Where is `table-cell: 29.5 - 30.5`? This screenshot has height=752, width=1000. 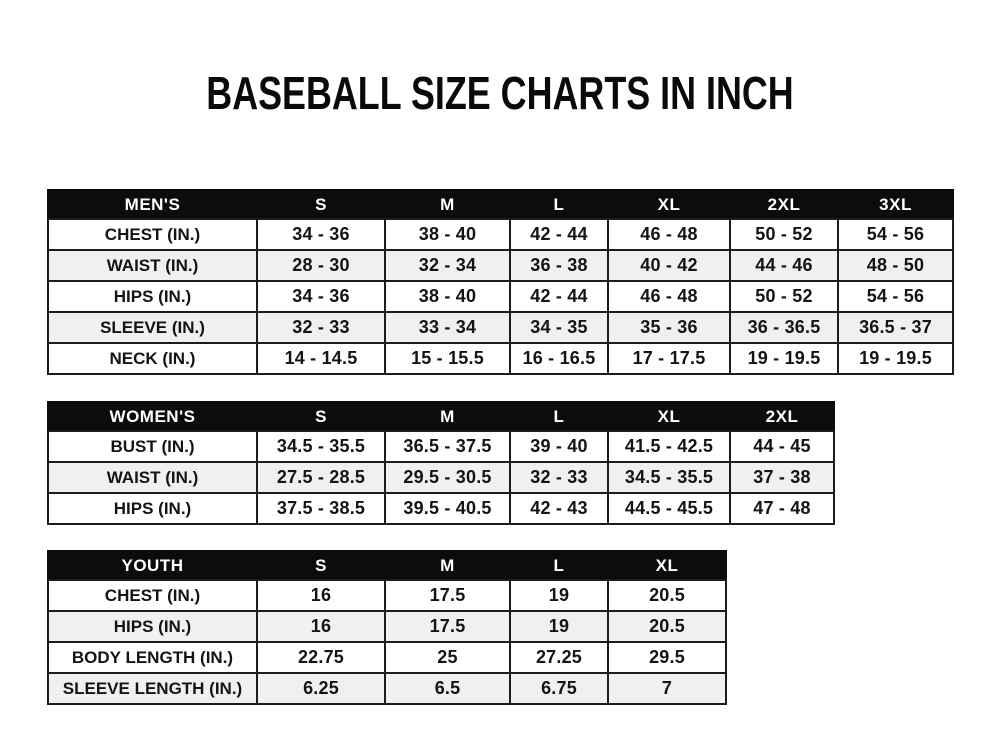 table-cell: 29.5 - 30.5 is located at coordinates (447, 477).